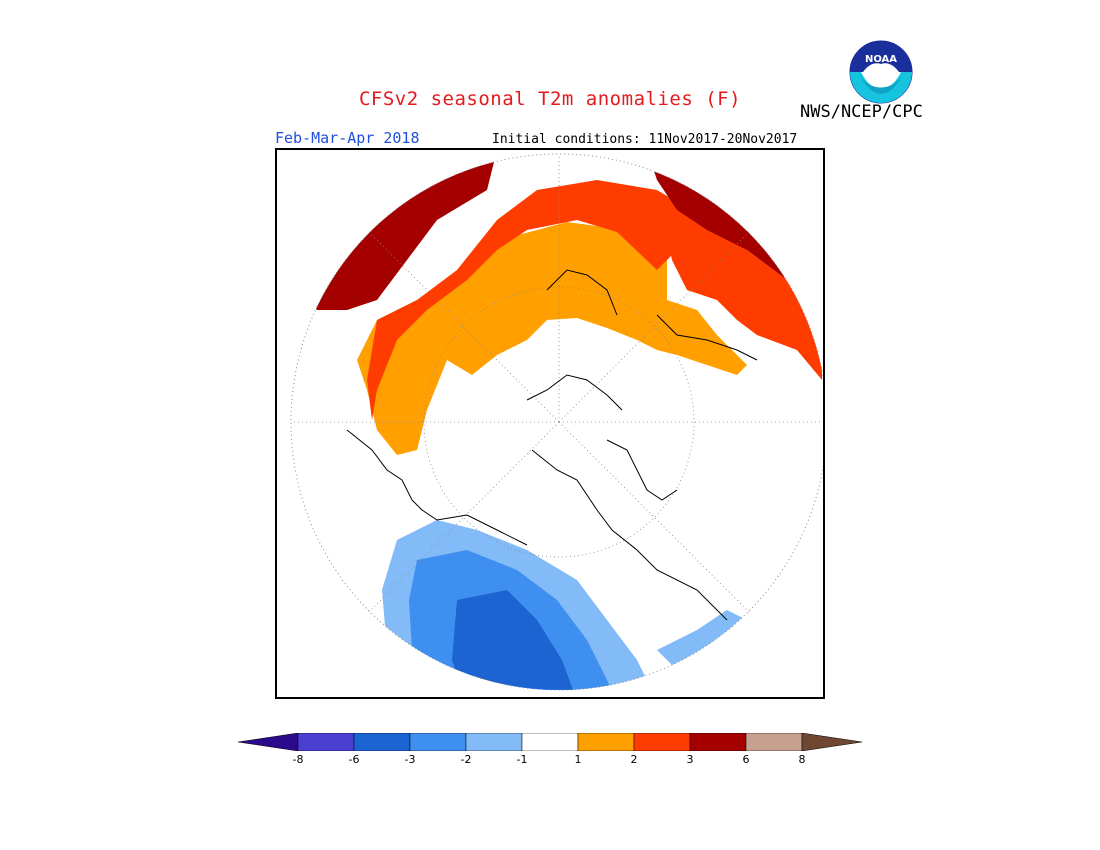 This screenshot has height=850, width=1100. I want to click on legend-bin-min, so click(268, 742).